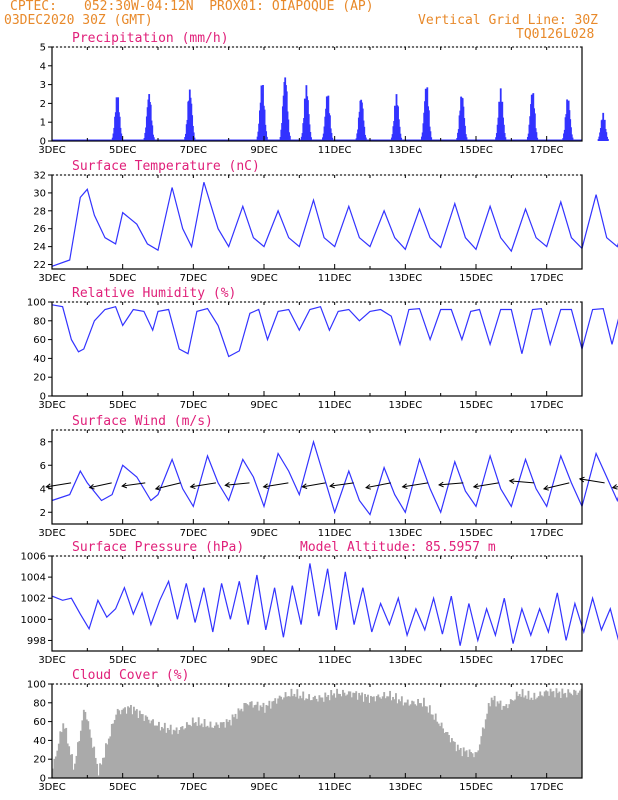 This screenshot has height=800, width=618. What do you see at coordinates (39, 741) in the screenshot?
I see `y-tick-label: 40` at bounding box center [39, 741].